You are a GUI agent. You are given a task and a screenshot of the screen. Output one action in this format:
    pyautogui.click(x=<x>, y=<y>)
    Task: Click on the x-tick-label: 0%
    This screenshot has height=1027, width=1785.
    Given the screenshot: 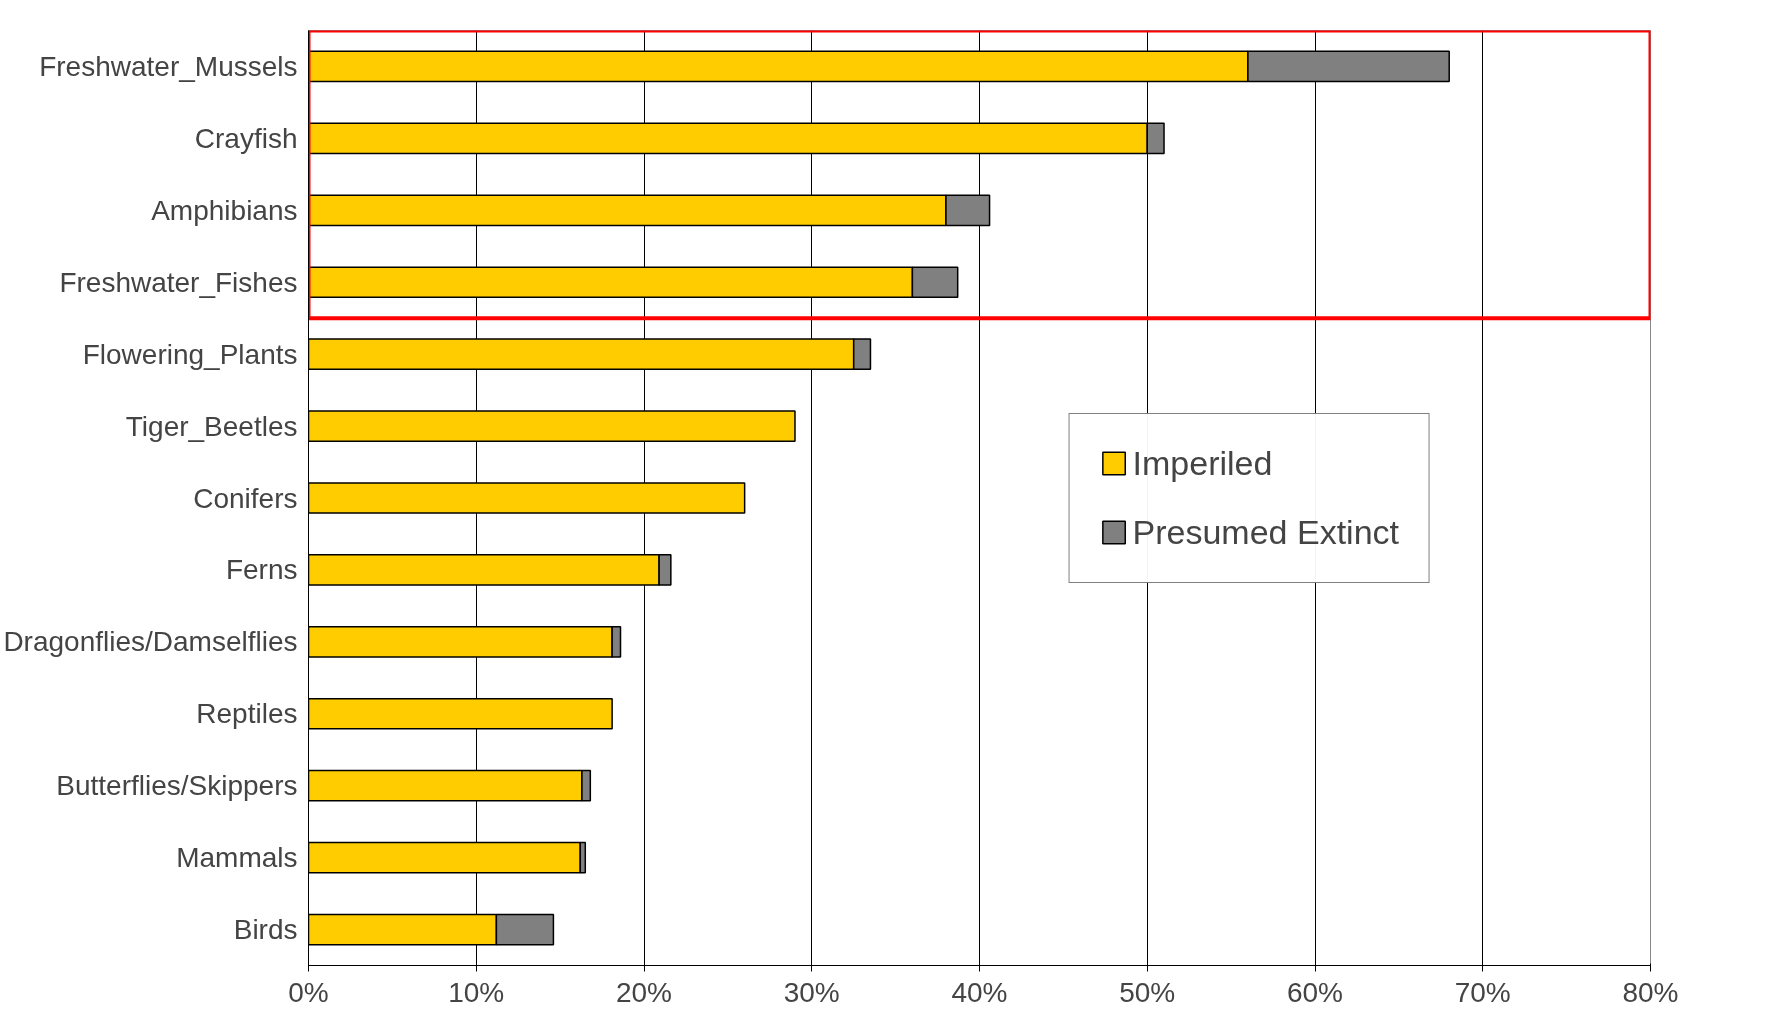 What is the action you would take?
    pyautogui.click(x=308, y=992)
    